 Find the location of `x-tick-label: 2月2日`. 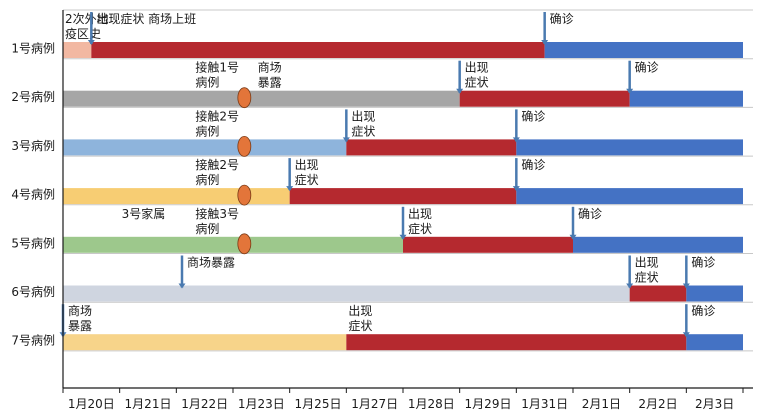

x-tick-label: 2月2日 is located at coordinates (657, 404).